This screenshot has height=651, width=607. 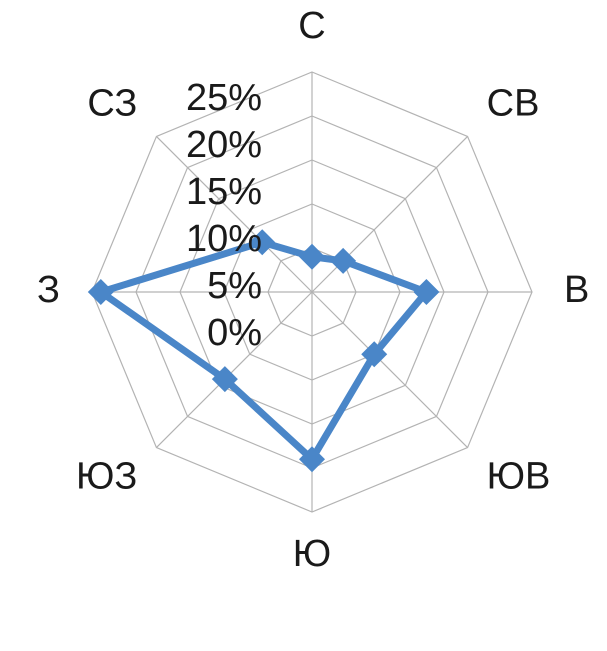 I want to click on category-label: С, so click(x=311, y=26).